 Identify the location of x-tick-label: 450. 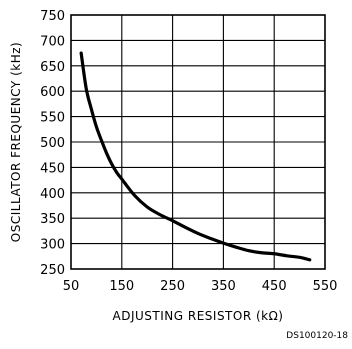
(274, 286).